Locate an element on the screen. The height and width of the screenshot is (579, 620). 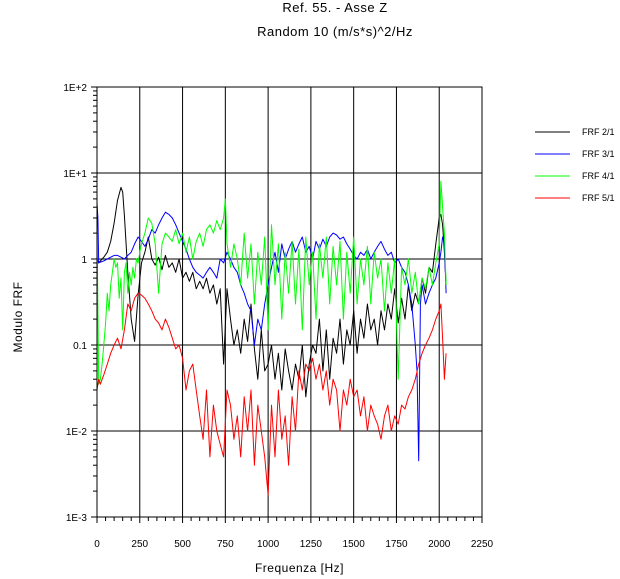
y-axis-label: Modulo FRF is located at coordinates (18, 316).